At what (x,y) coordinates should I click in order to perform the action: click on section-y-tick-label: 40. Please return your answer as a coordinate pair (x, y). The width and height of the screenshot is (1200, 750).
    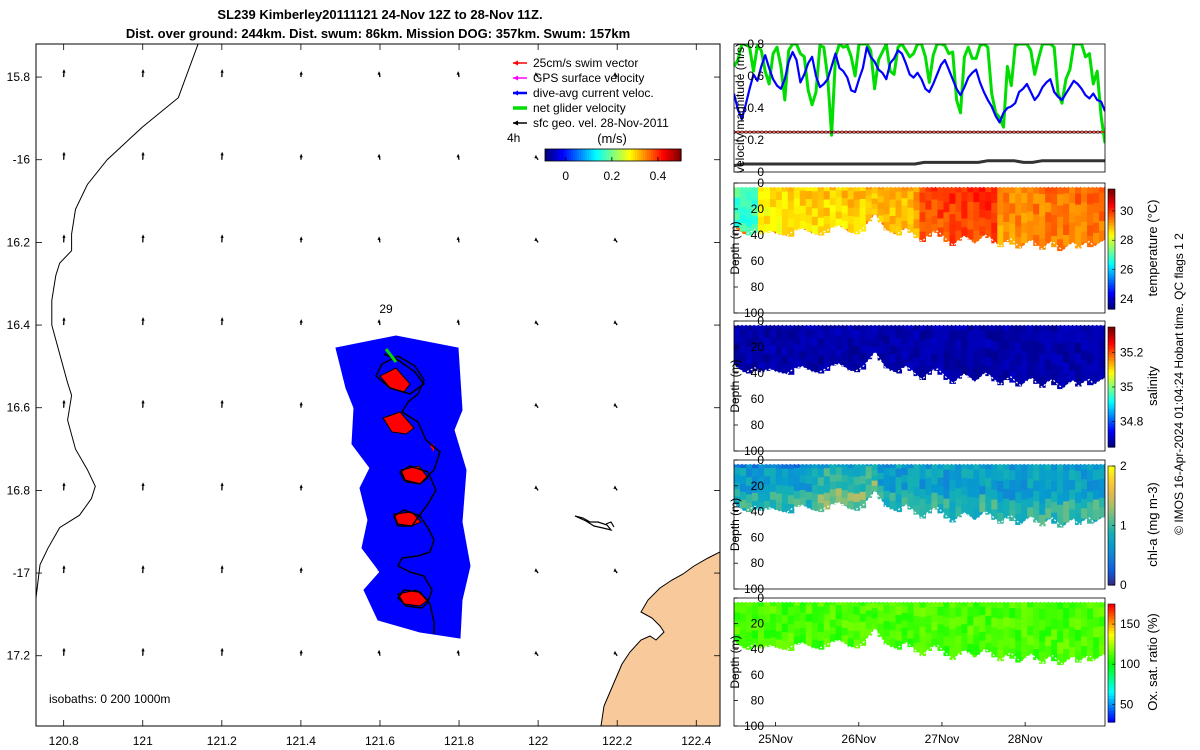
    Looking at the image, I should click on (758, 373).